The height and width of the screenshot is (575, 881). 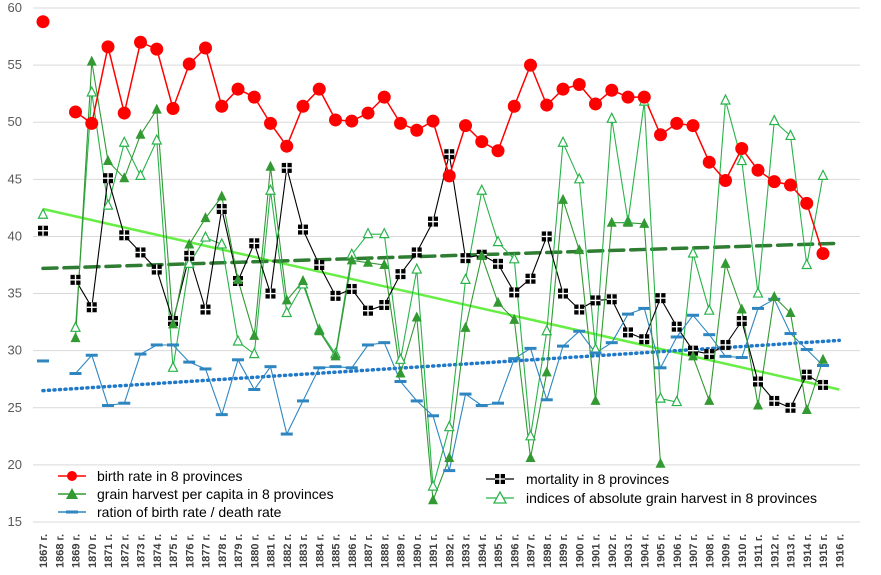 I want to click on x-tick-label: 1878 г., so click(x=223, y=551).